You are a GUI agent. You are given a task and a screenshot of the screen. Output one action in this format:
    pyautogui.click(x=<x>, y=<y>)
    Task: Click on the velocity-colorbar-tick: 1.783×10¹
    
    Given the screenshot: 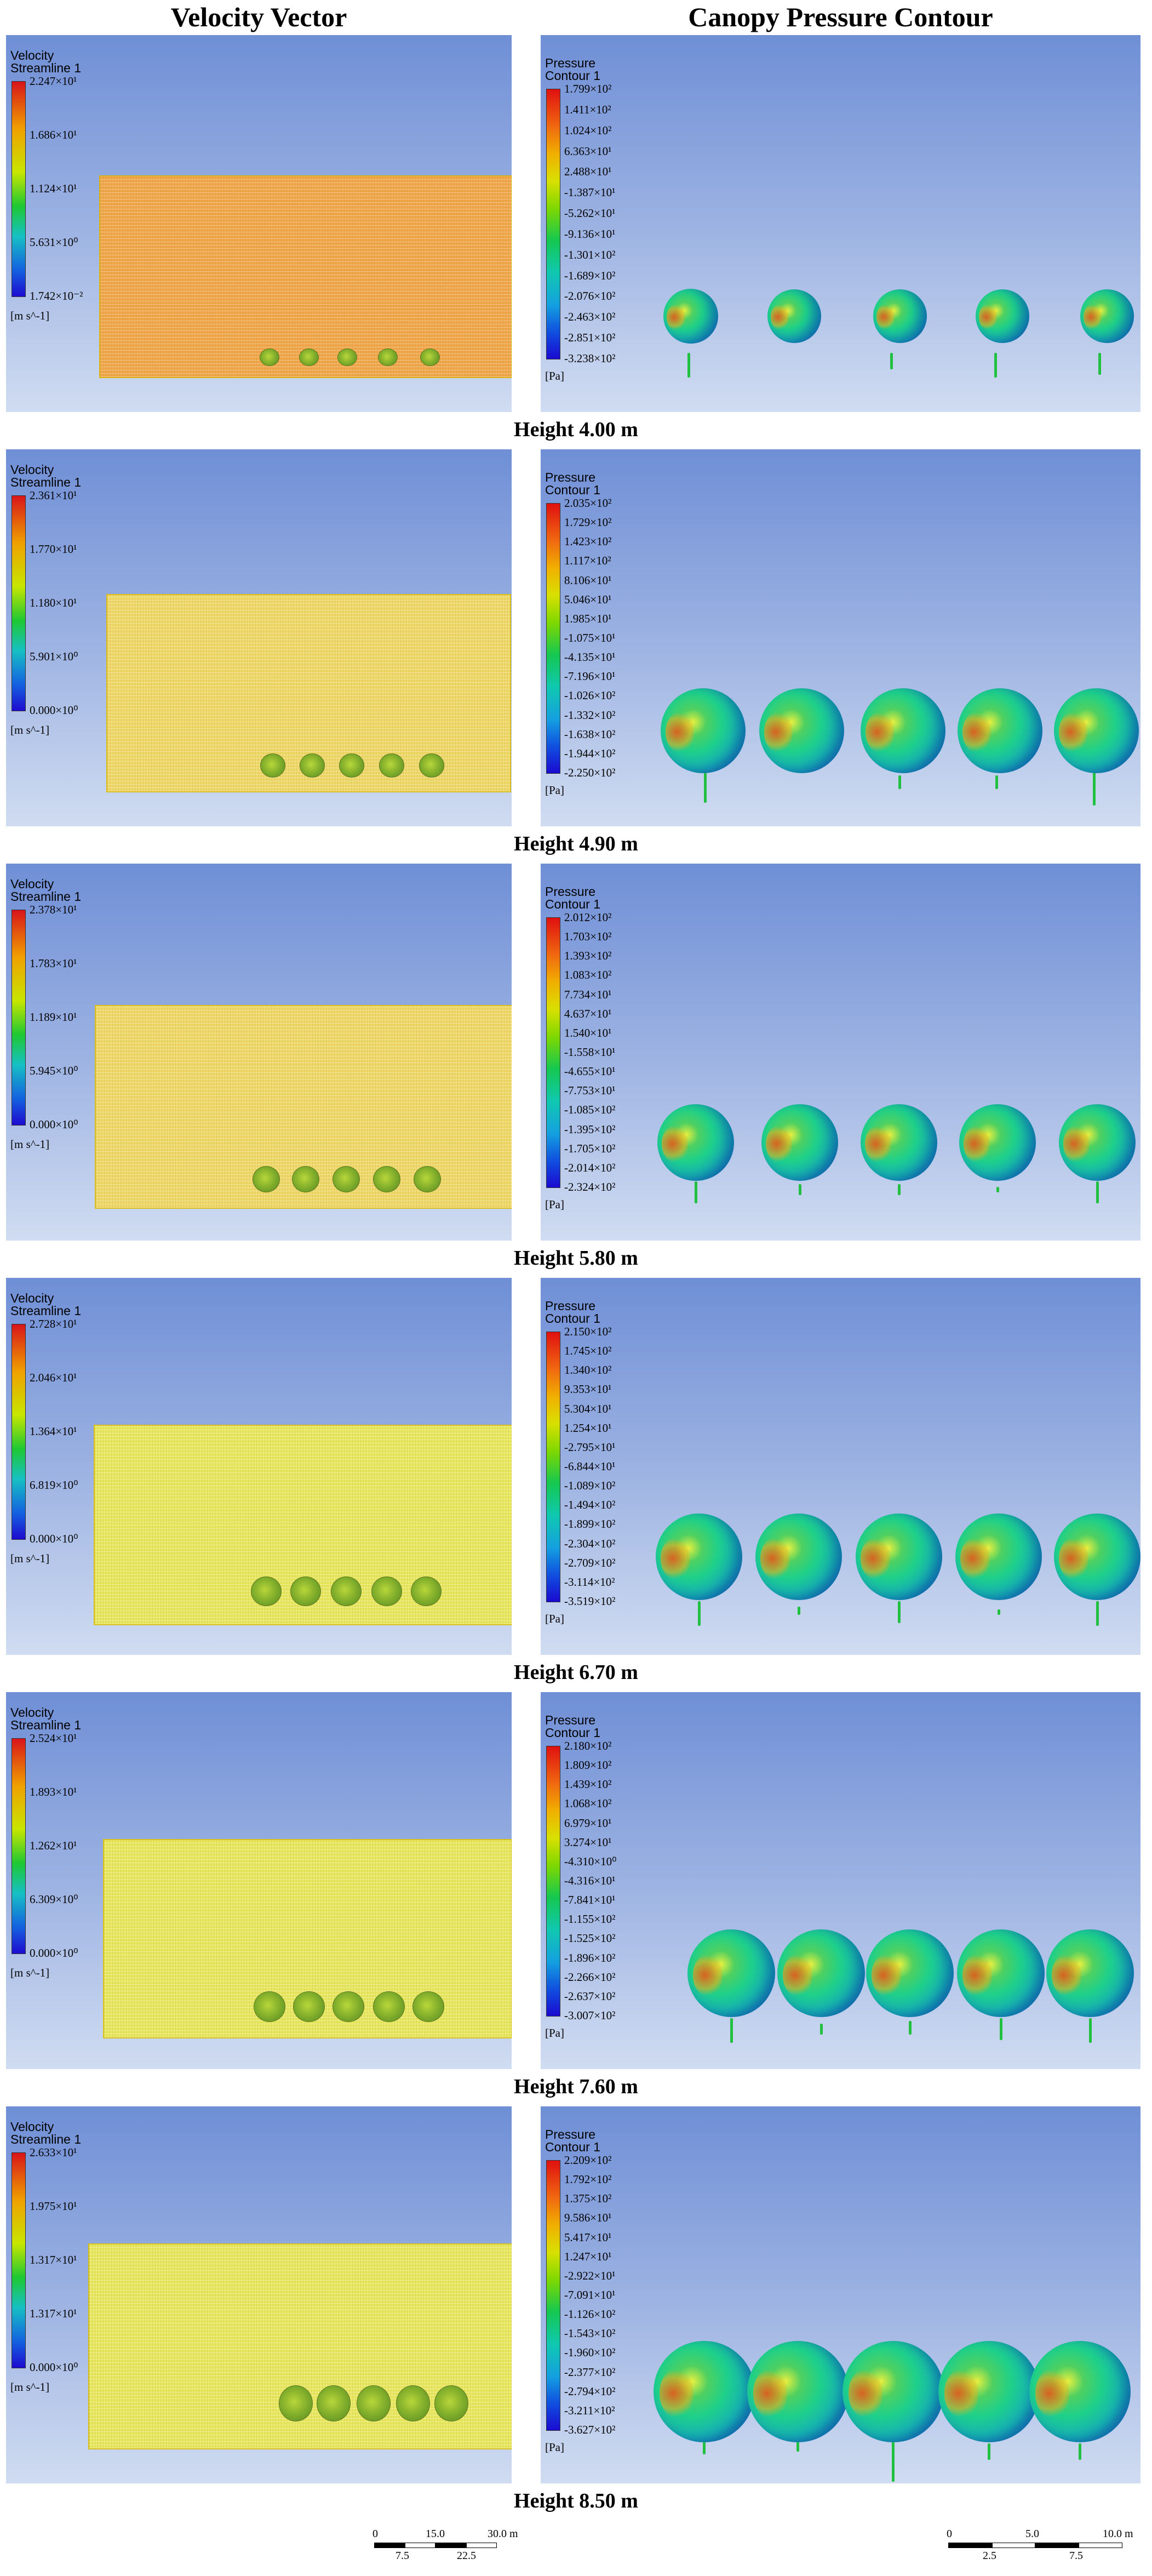 What is the action you would take?
    pyautogui.click(x=53, y=964)
    